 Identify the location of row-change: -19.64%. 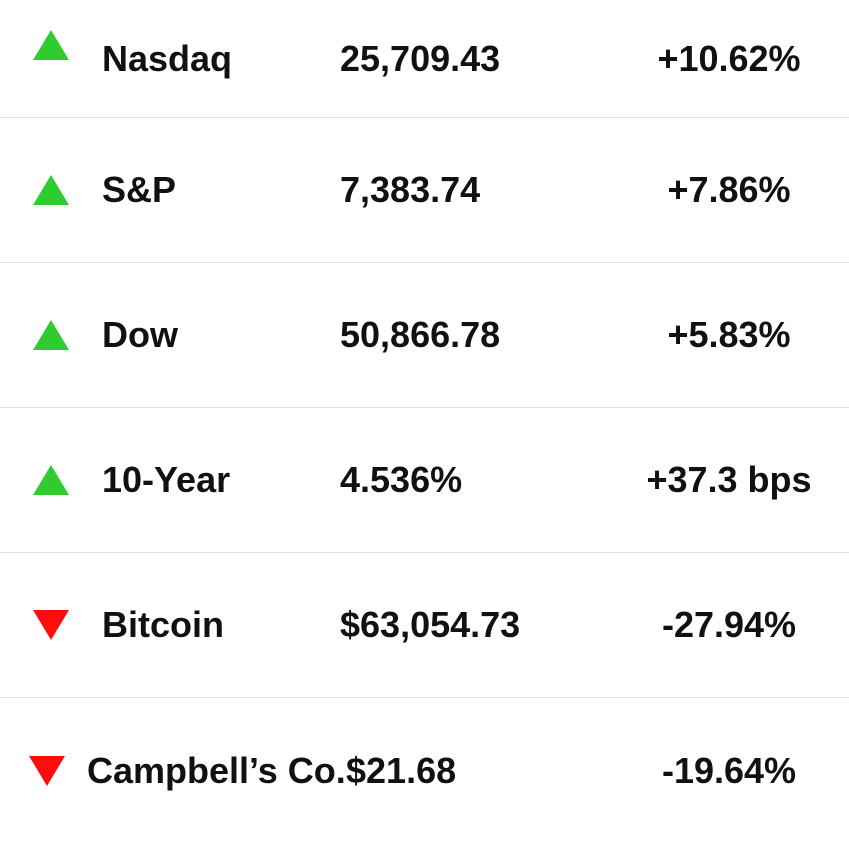
(729, 770).